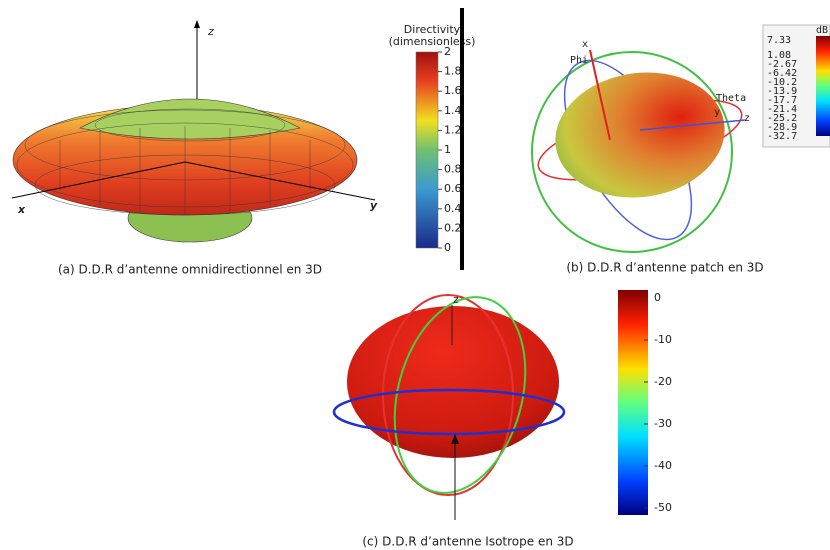 The height and width of the screenshot is (550, 830). I want to click on colorbar-tick-label: -6.42, so click(782, 73).